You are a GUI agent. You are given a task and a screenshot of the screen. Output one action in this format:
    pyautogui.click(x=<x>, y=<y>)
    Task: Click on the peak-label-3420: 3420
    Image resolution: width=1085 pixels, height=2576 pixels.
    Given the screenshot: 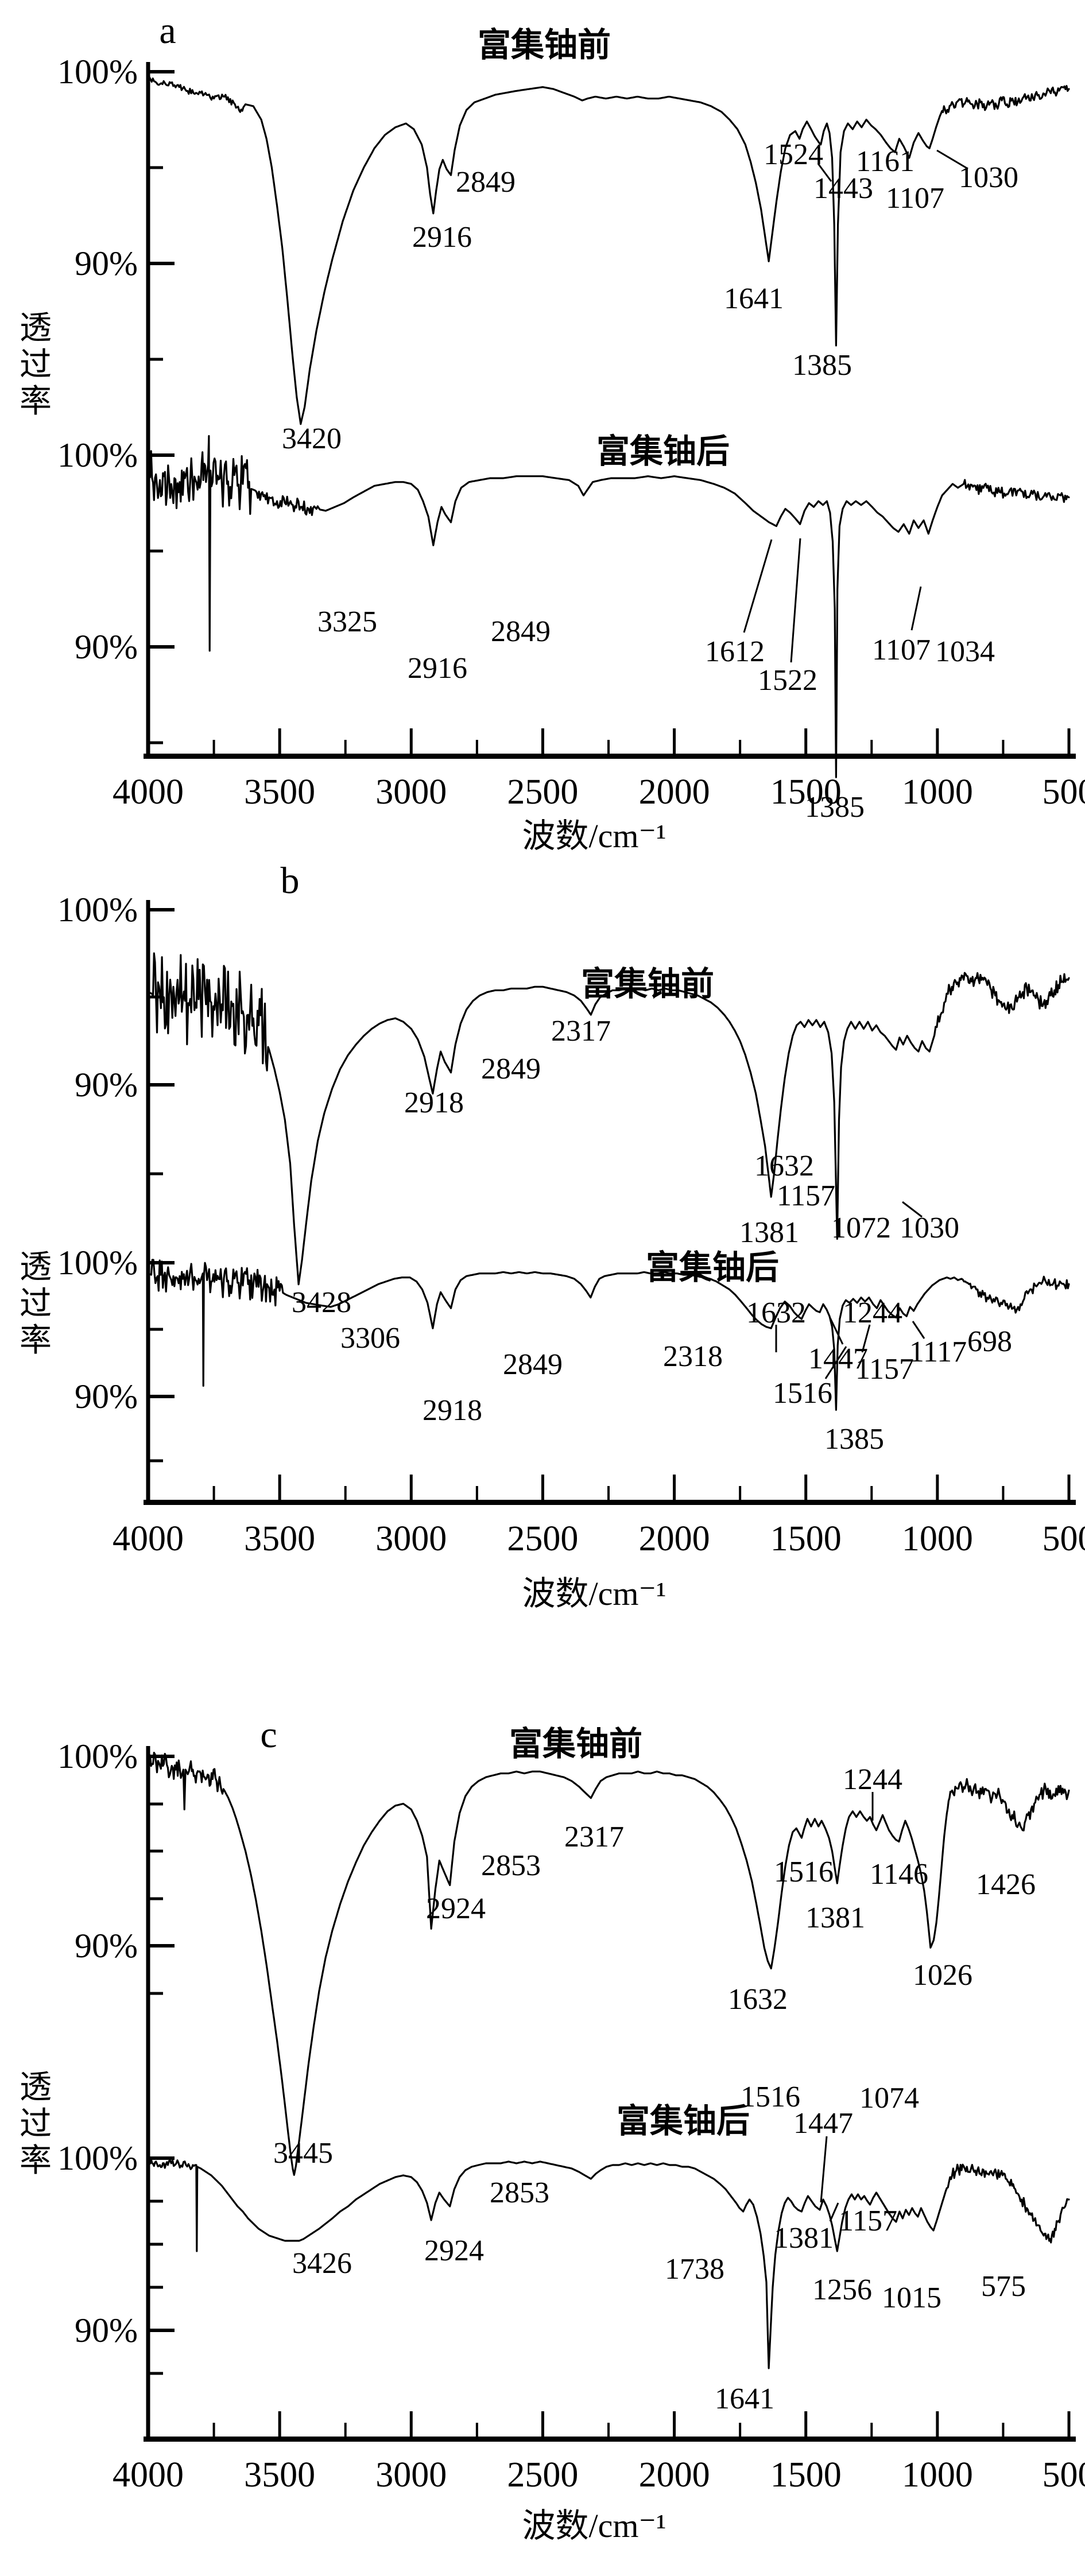 What is the action you would take?
    pyautogui.click(x=312, y=438)
    